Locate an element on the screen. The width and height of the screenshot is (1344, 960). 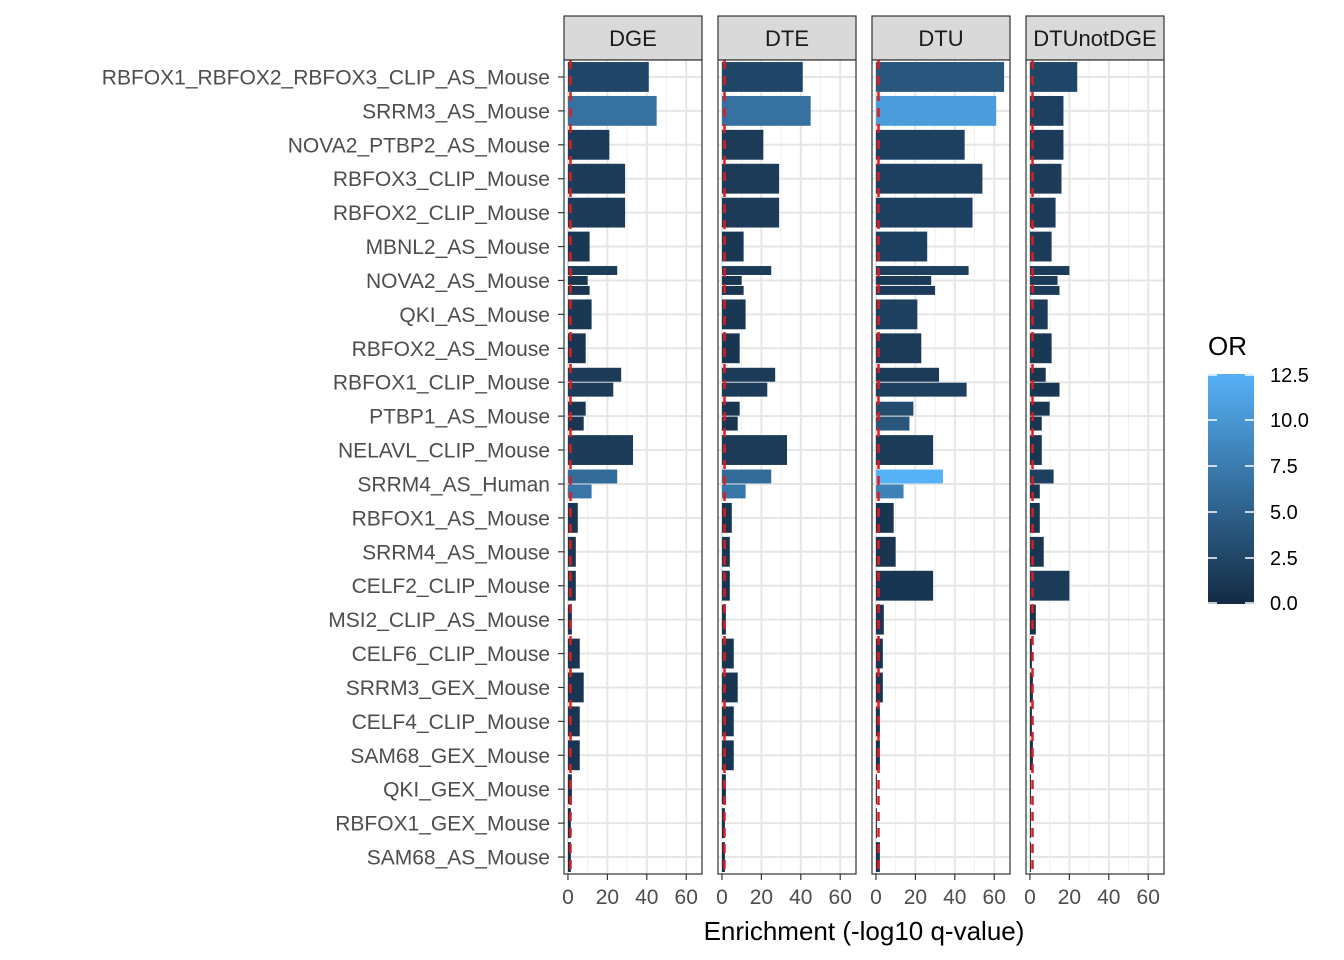
y-tick-label: SRRM3_GEX_Mouse is located at coordinates (448, 688).